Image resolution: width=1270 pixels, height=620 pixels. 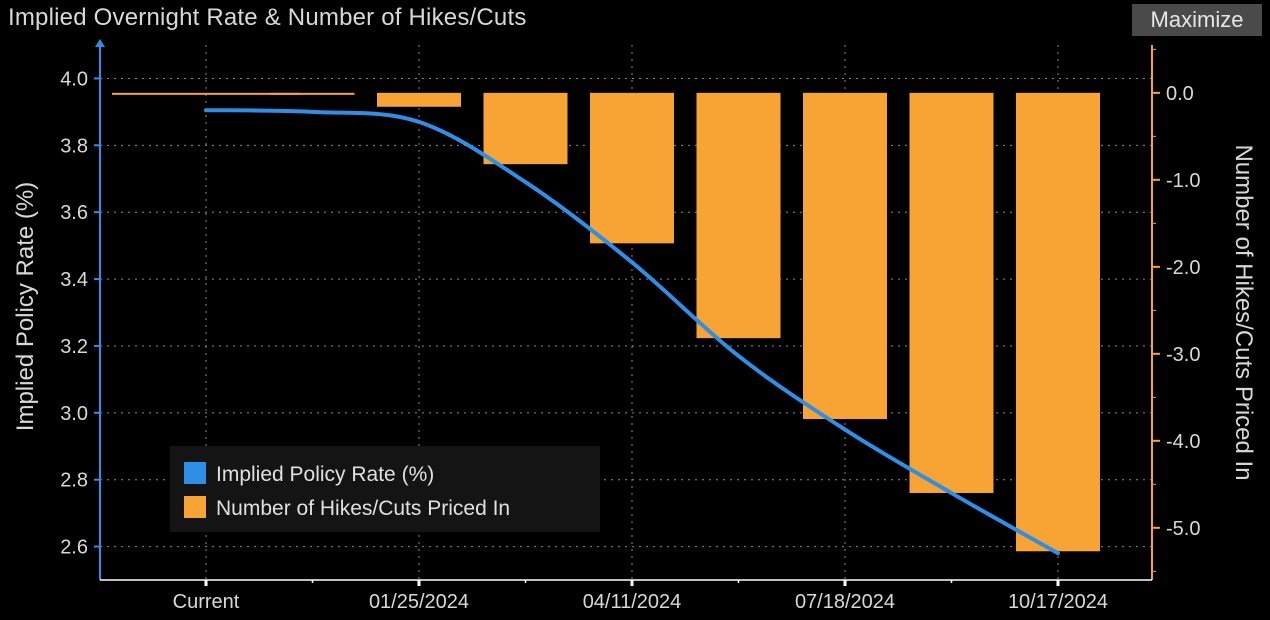 I want to click on x-tick-label-8: 10/17/2024, so click(x=1058, y=602).